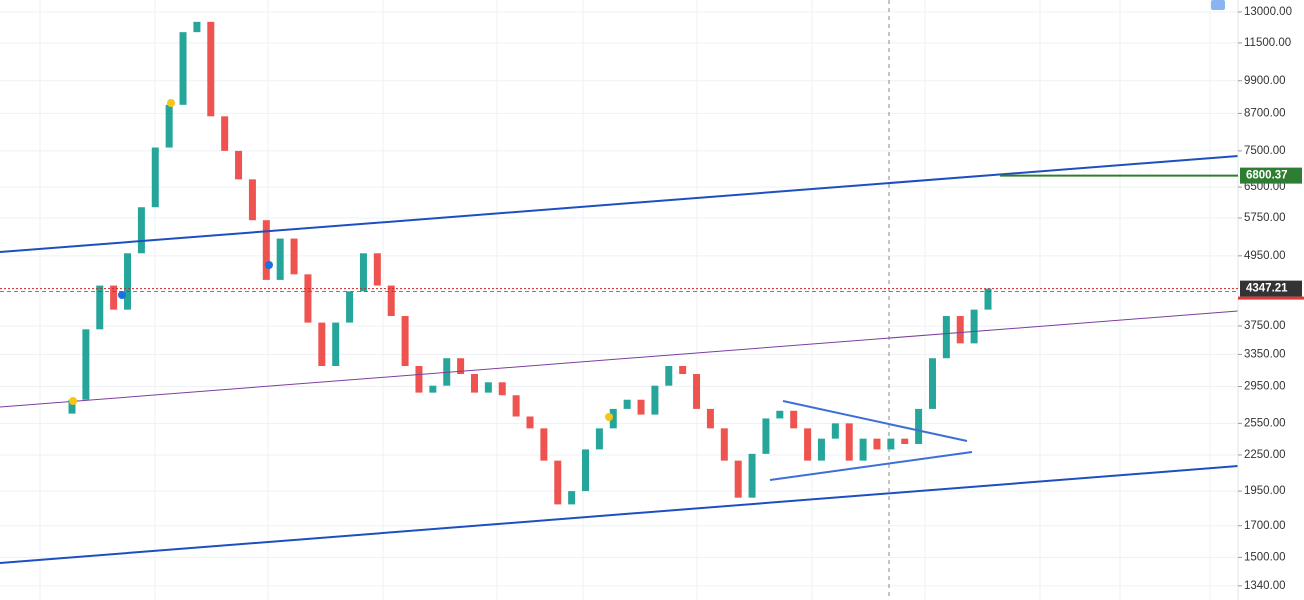  I want to click on y-tick-label: 11500.00, so click(1267, 43).